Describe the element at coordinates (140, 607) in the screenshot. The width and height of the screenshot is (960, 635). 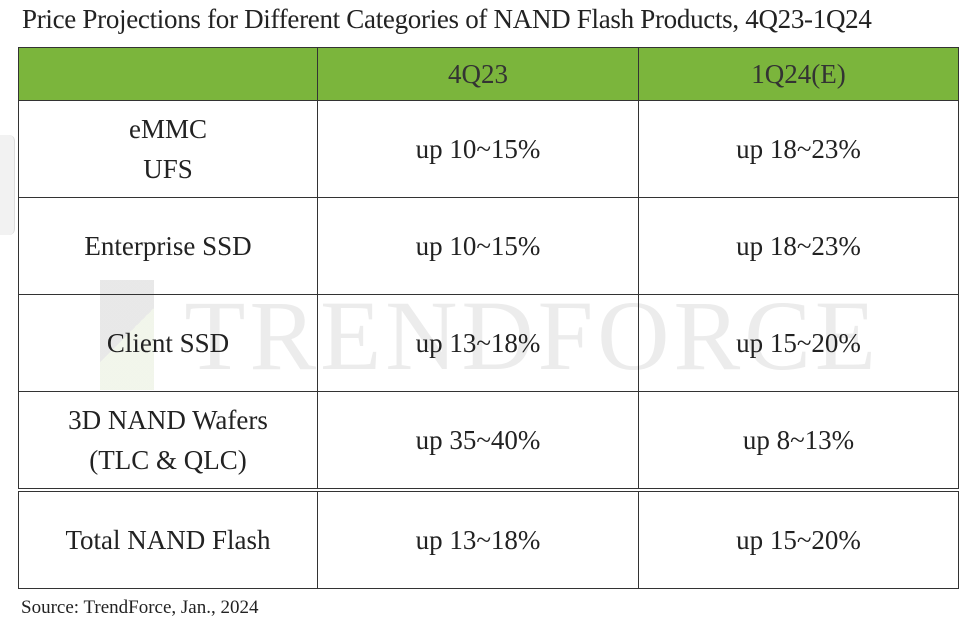
I see `source-note: Source: TrendForce, Jan., 2024` at that location.